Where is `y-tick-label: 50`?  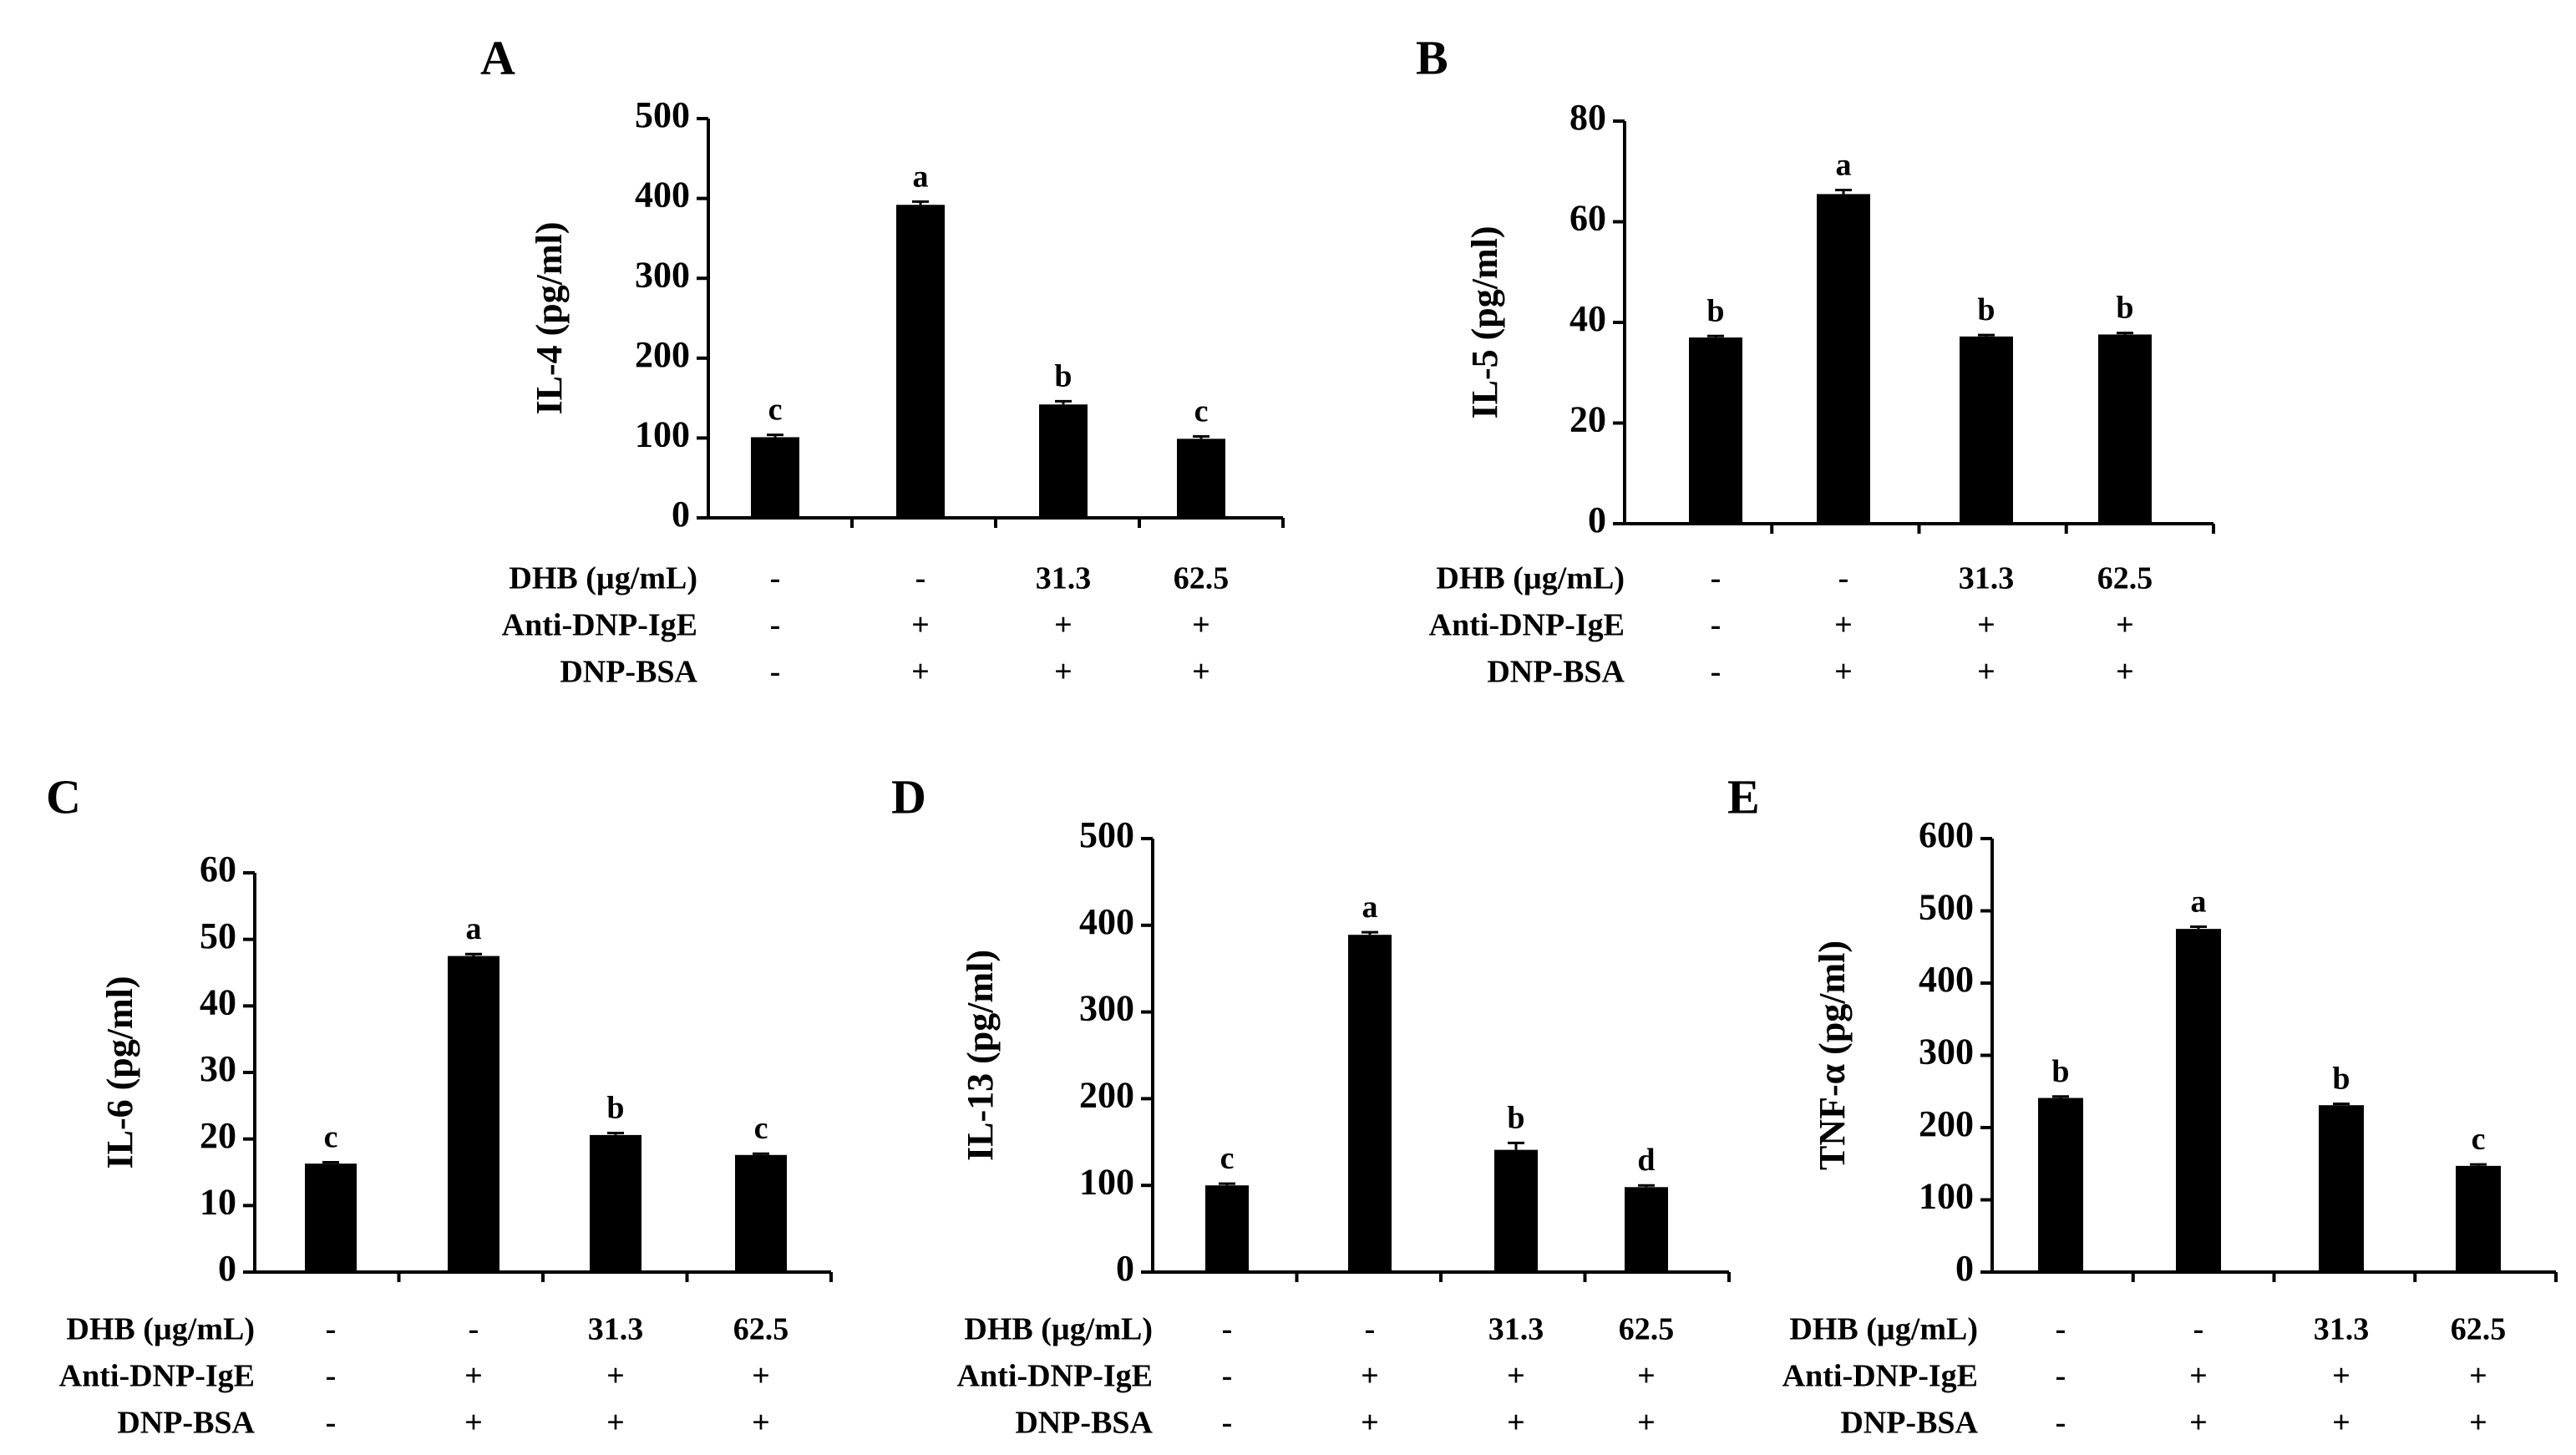
y-tick-label: 50 is located at coordinates (218, 935).